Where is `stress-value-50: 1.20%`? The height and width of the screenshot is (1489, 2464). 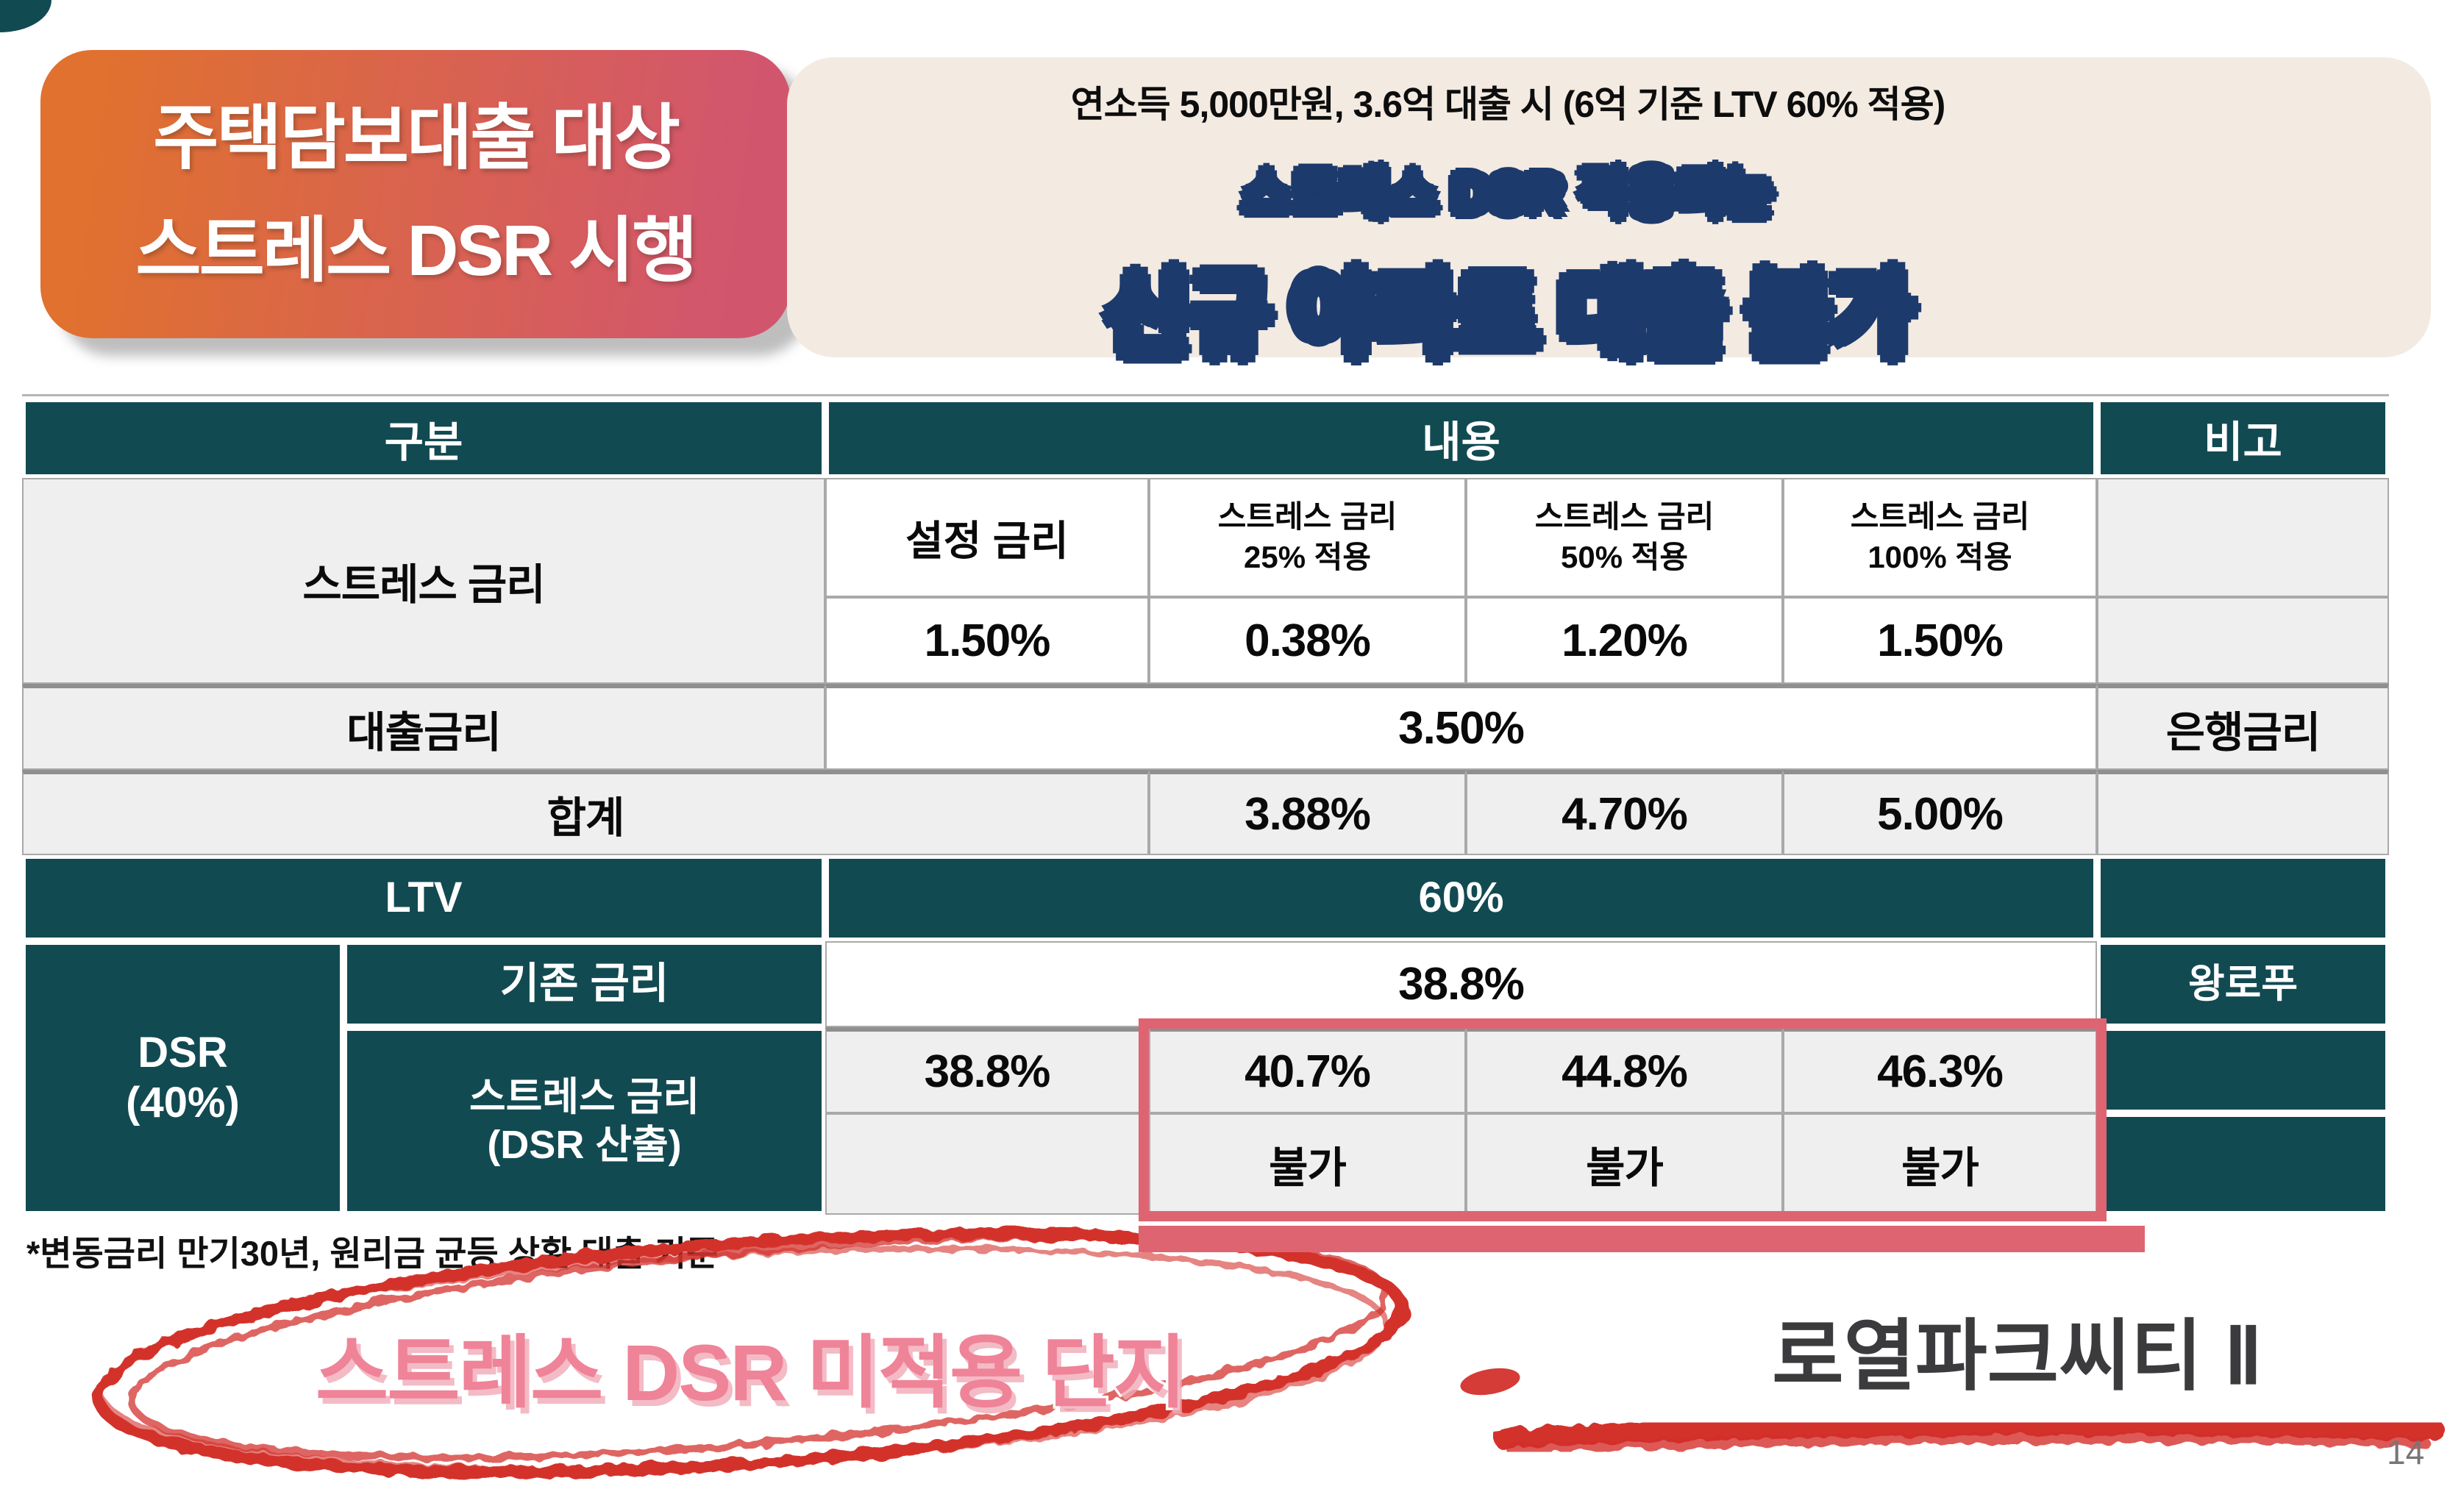
stress-value-50: 1.20% is located at coordinates (1624, 640).